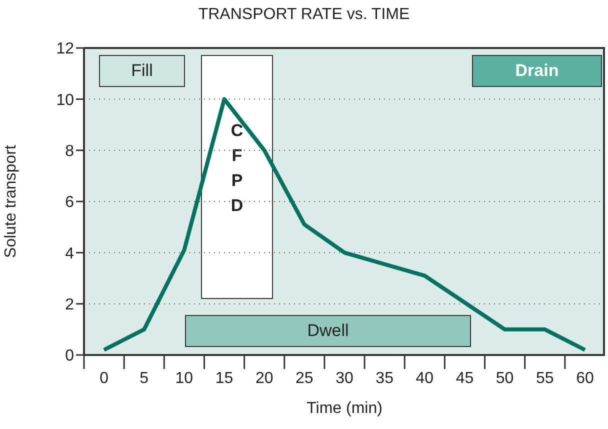 Image resolution: width=608 pixels, height=429 pixels. Describe the element at coordinates (328, 331) in the screenshot. I see `phase-label-box: Dwell` at that location.